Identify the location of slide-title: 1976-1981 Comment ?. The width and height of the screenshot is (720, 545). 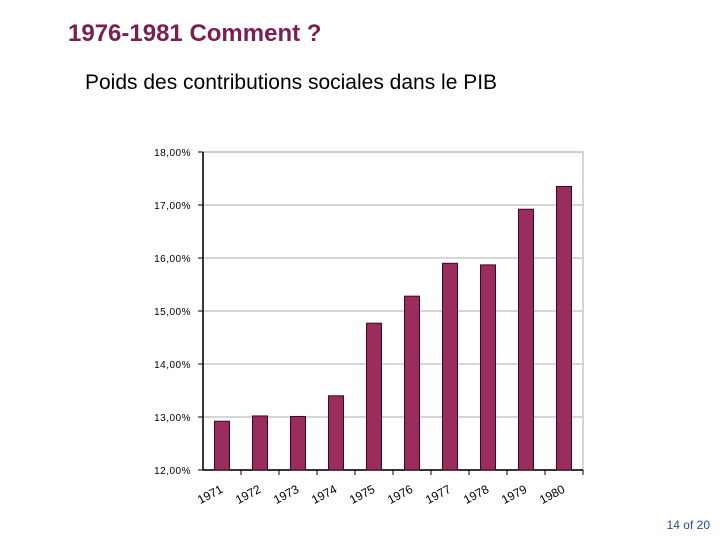
(195, 33).